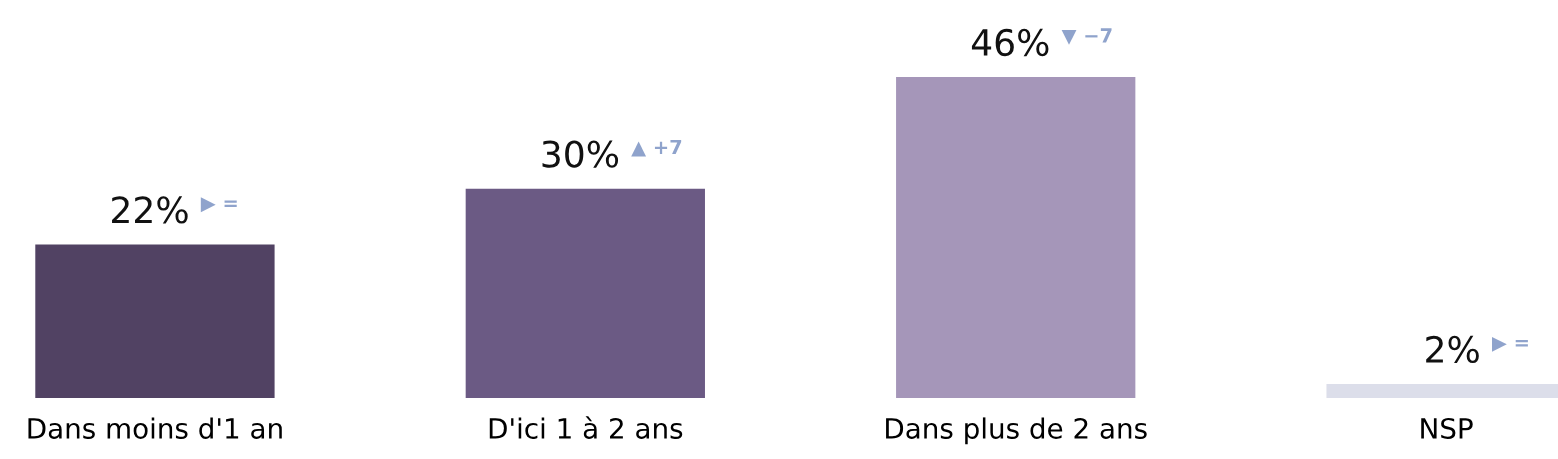  I want to click on data-label: 2%, so click(1452, 349).